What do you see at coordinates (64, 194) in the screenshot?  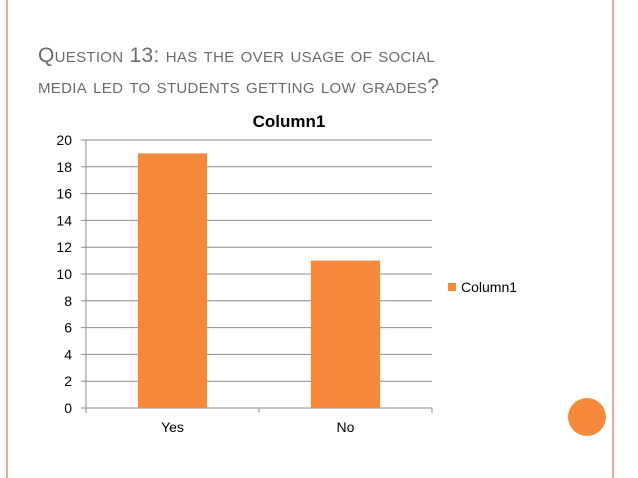 I see `y-tick-label-16: 16` at bounding box center [64, 194].